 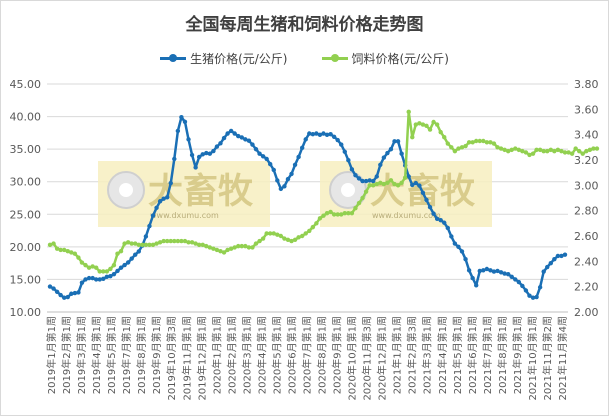 I want to click on x-tick-label: 2019年1月第1周, so click(x=51, y=355).